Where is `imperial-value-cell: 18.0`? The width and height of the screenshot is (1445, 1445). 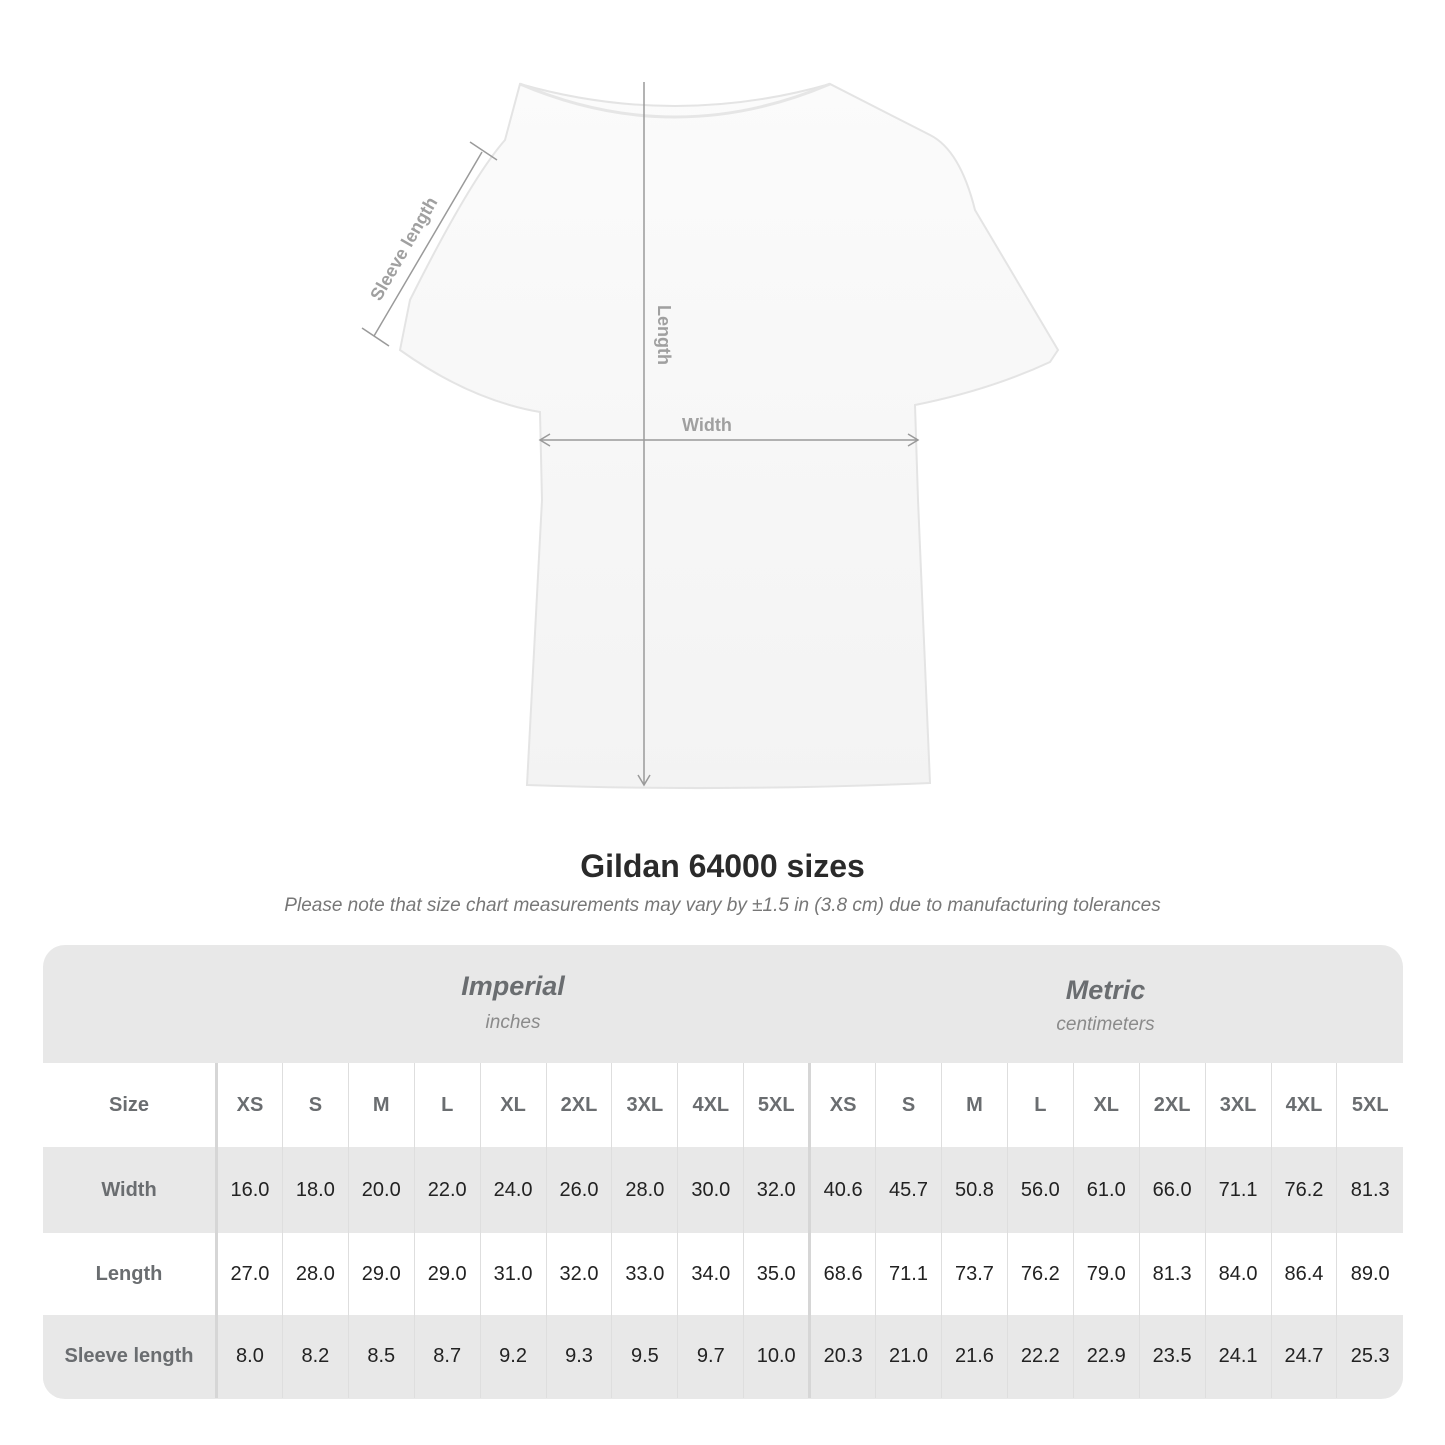
imperial-value-cell: 18.0 is located at coordinates (315, 1190).